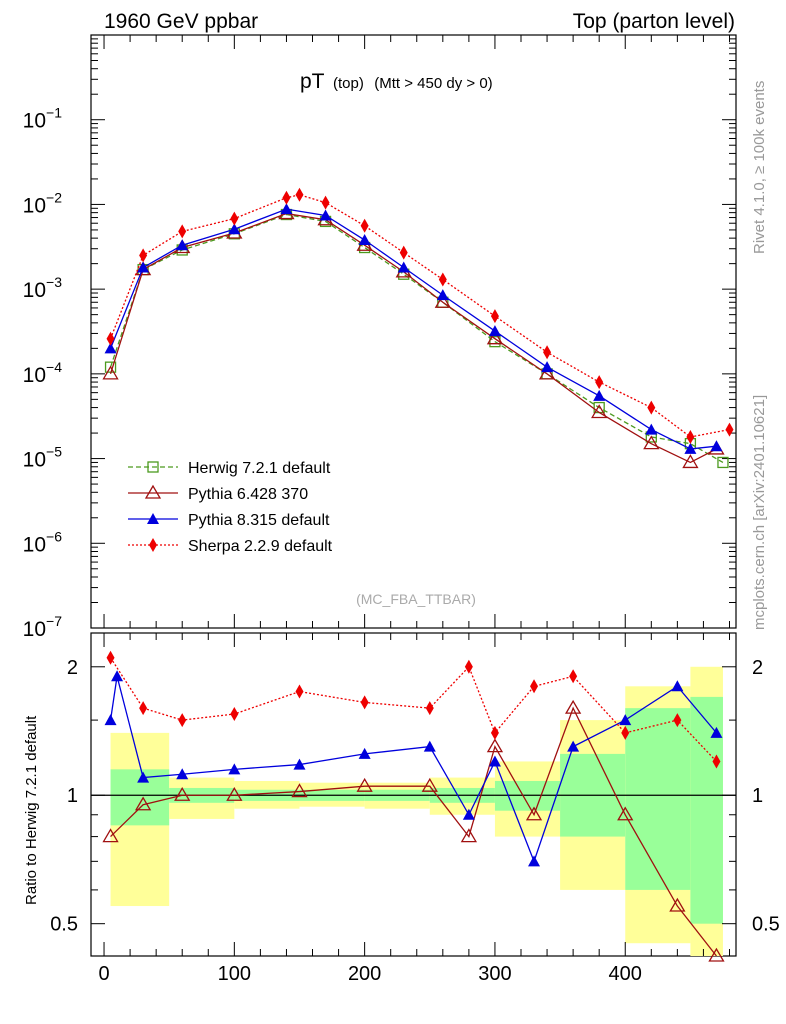  I want to click on main-ytick-label: 10⁻², so click(43, 203).